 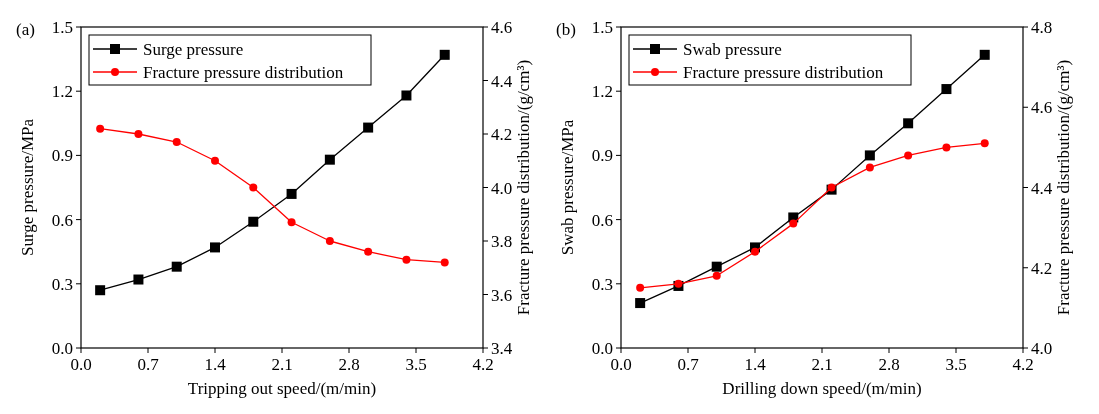 What do you see at coordinates (732, 49) in the screenshot?
I see `legend-label: Swab pressure` at bounding box center [732, 49].